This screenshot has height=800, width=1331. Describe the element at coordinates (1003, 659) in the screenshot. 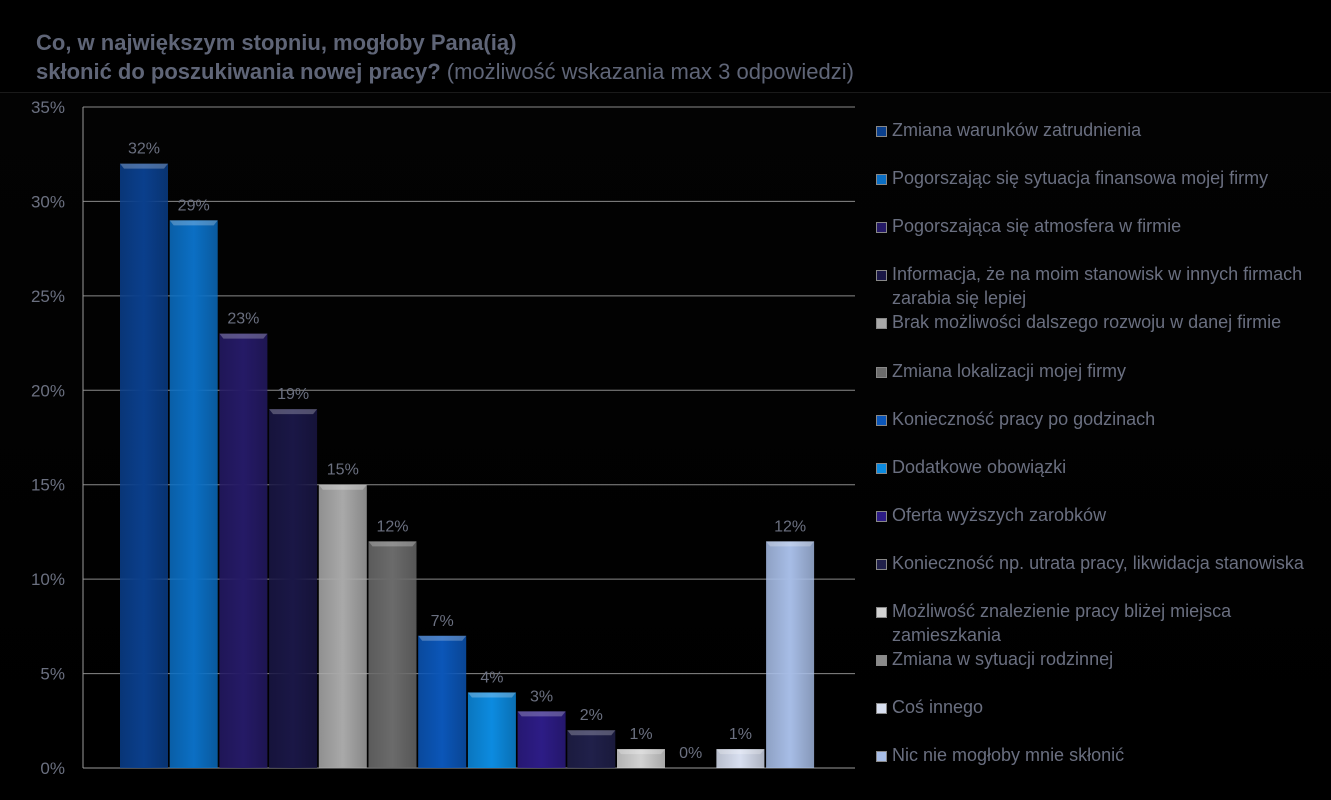

I see `legend-label: Zmiana w sytuacji rodzinnej` at that location.